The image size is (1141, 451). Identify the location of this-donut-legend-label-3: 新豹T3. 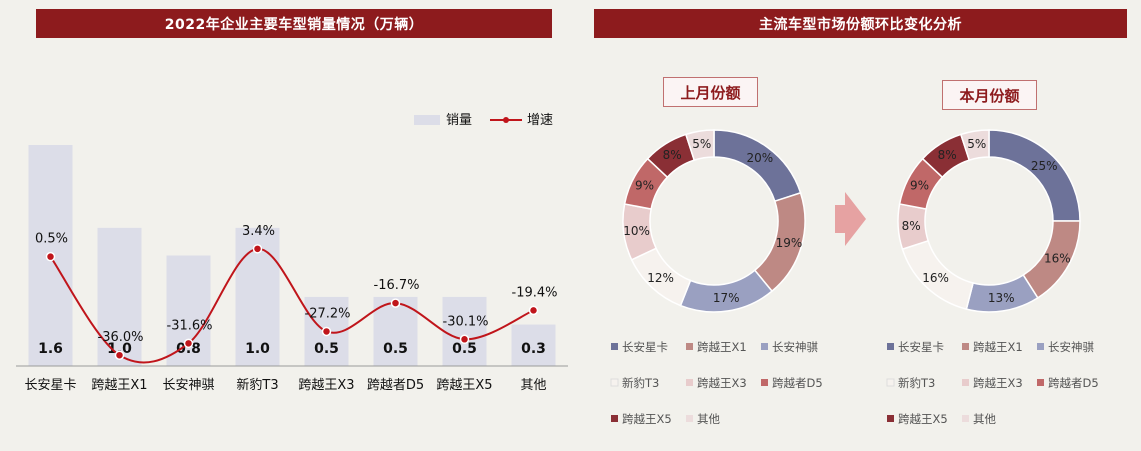
(916, 383).